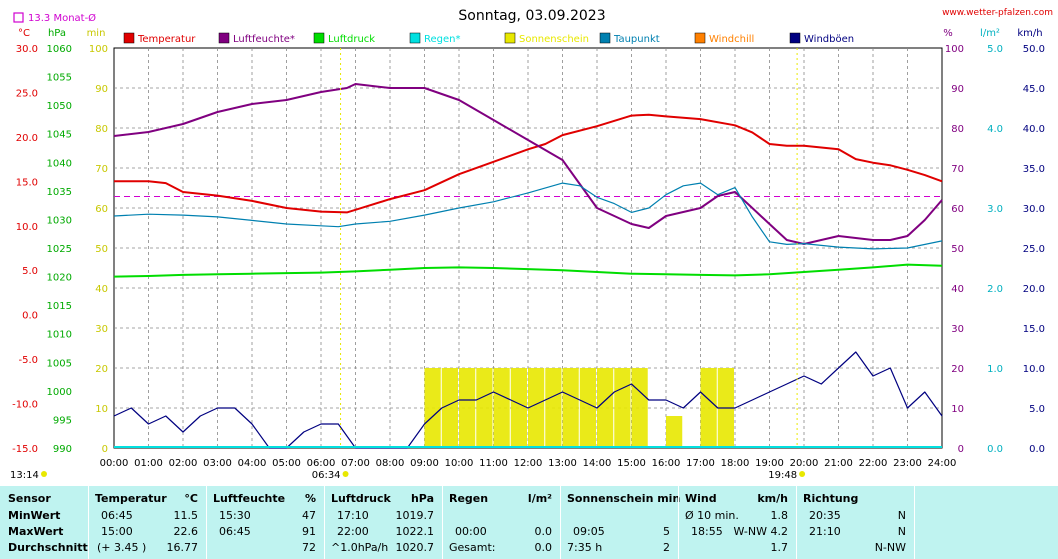 The image size is (1058, 559). Describe the element at coordinates (779, 547) in the screenshot. I see `wind-avg-value: 1.7` at that location.